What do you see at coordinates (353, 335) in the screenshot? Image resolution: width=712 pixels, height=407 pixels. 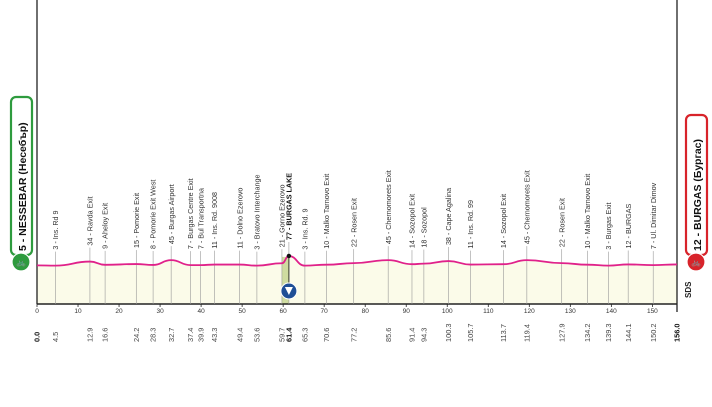 I see `distance-label: 77.2` at bounding box center [353, 335].